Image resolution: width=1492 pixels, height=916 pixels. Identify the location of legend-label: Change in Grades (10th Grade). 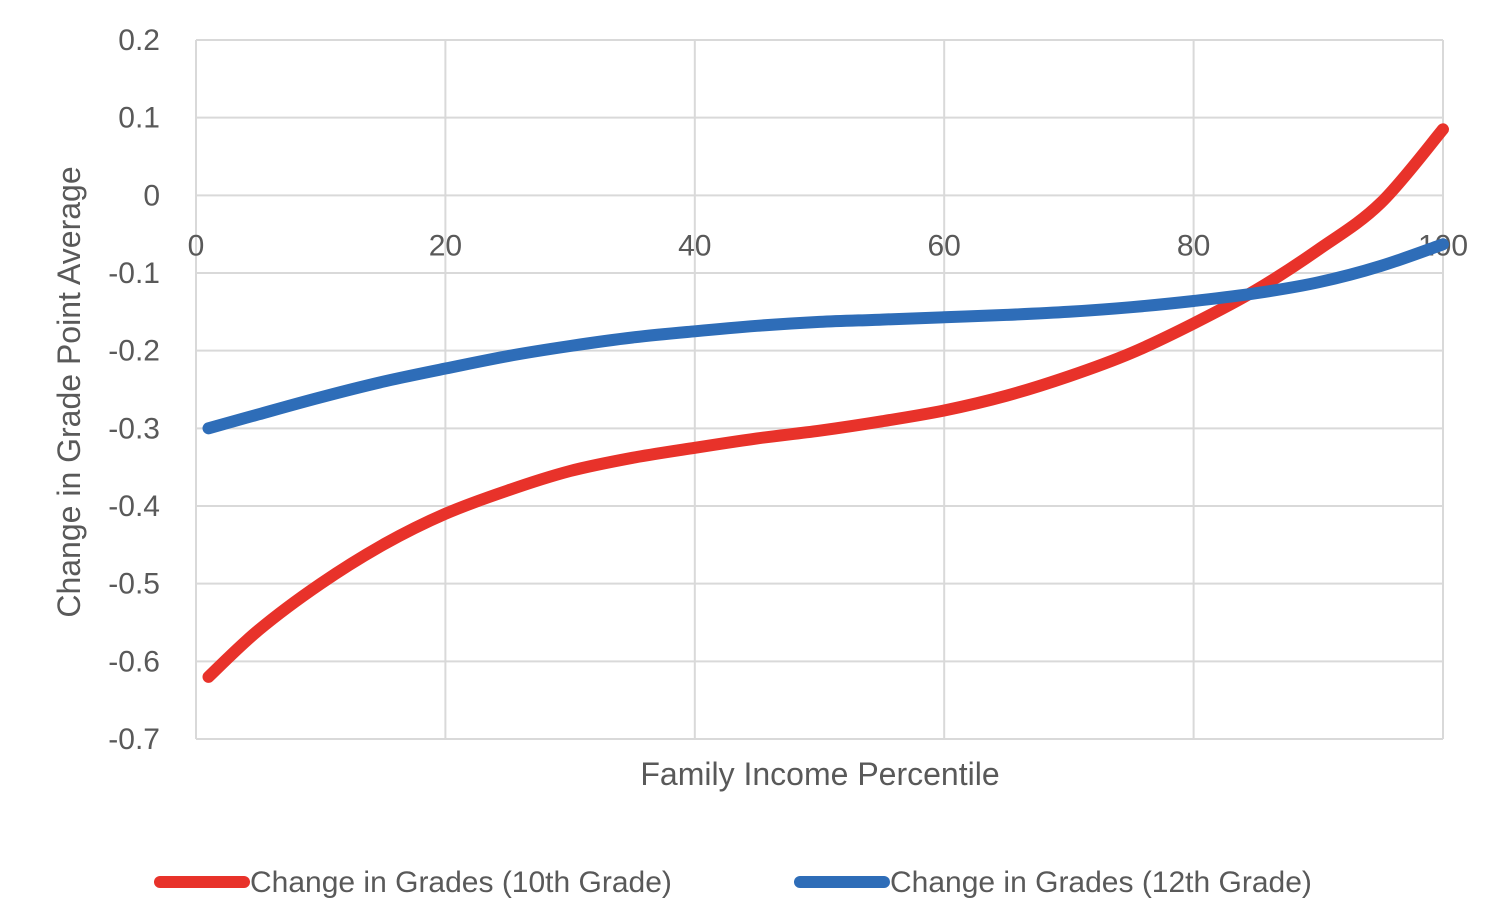
(461, 882).